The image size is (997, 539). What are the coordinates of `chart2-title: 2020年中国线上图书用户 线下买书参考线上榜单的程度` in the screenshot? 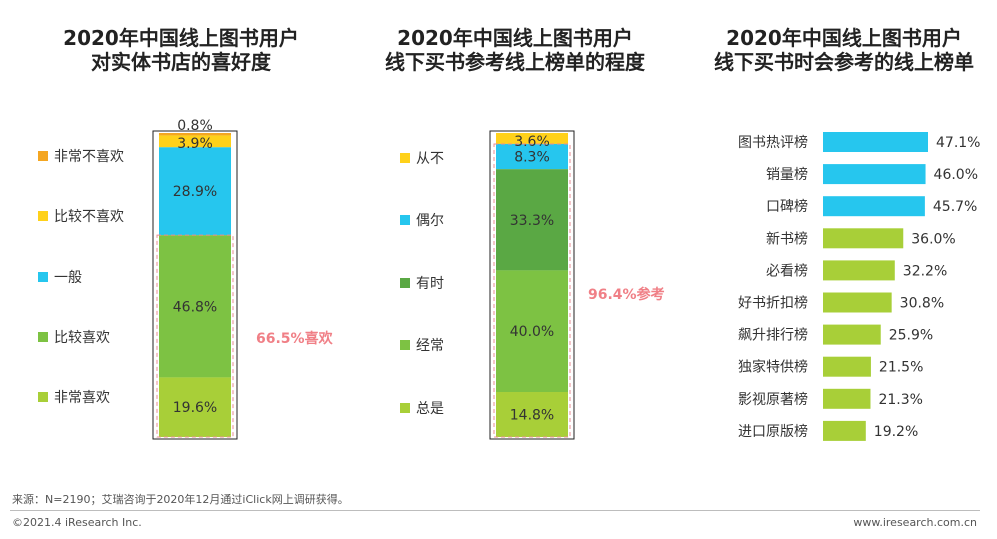 It's located at (515, 50).